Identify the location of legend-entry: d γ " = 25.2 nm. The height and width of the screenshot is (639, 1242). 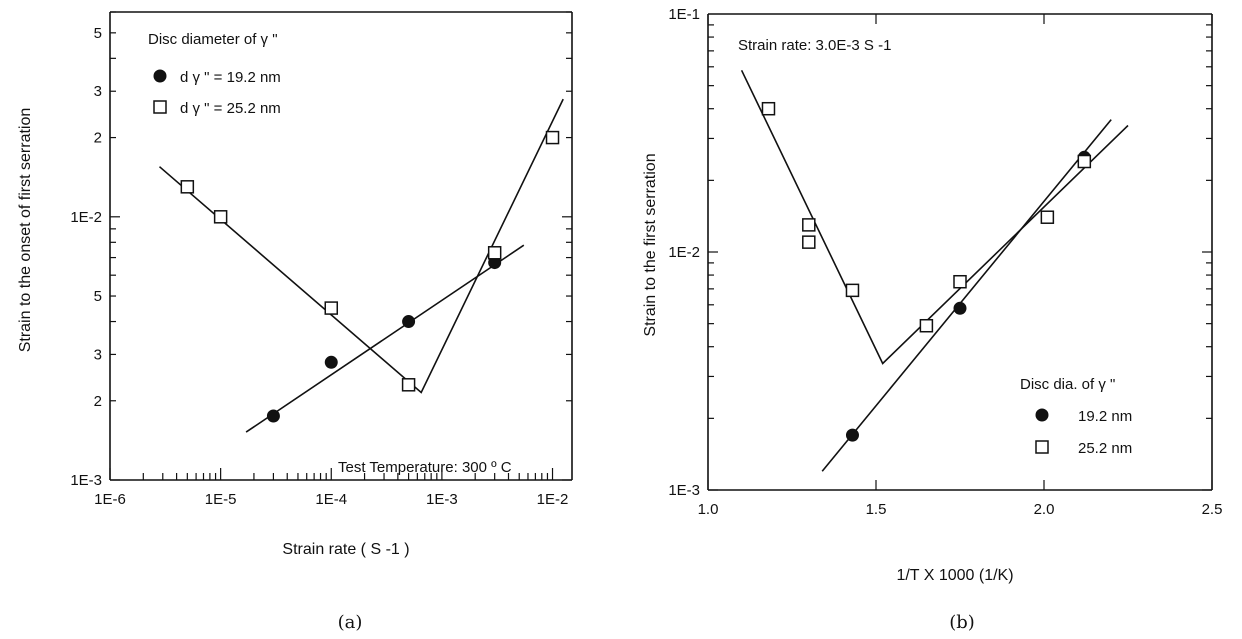
(230, 108).